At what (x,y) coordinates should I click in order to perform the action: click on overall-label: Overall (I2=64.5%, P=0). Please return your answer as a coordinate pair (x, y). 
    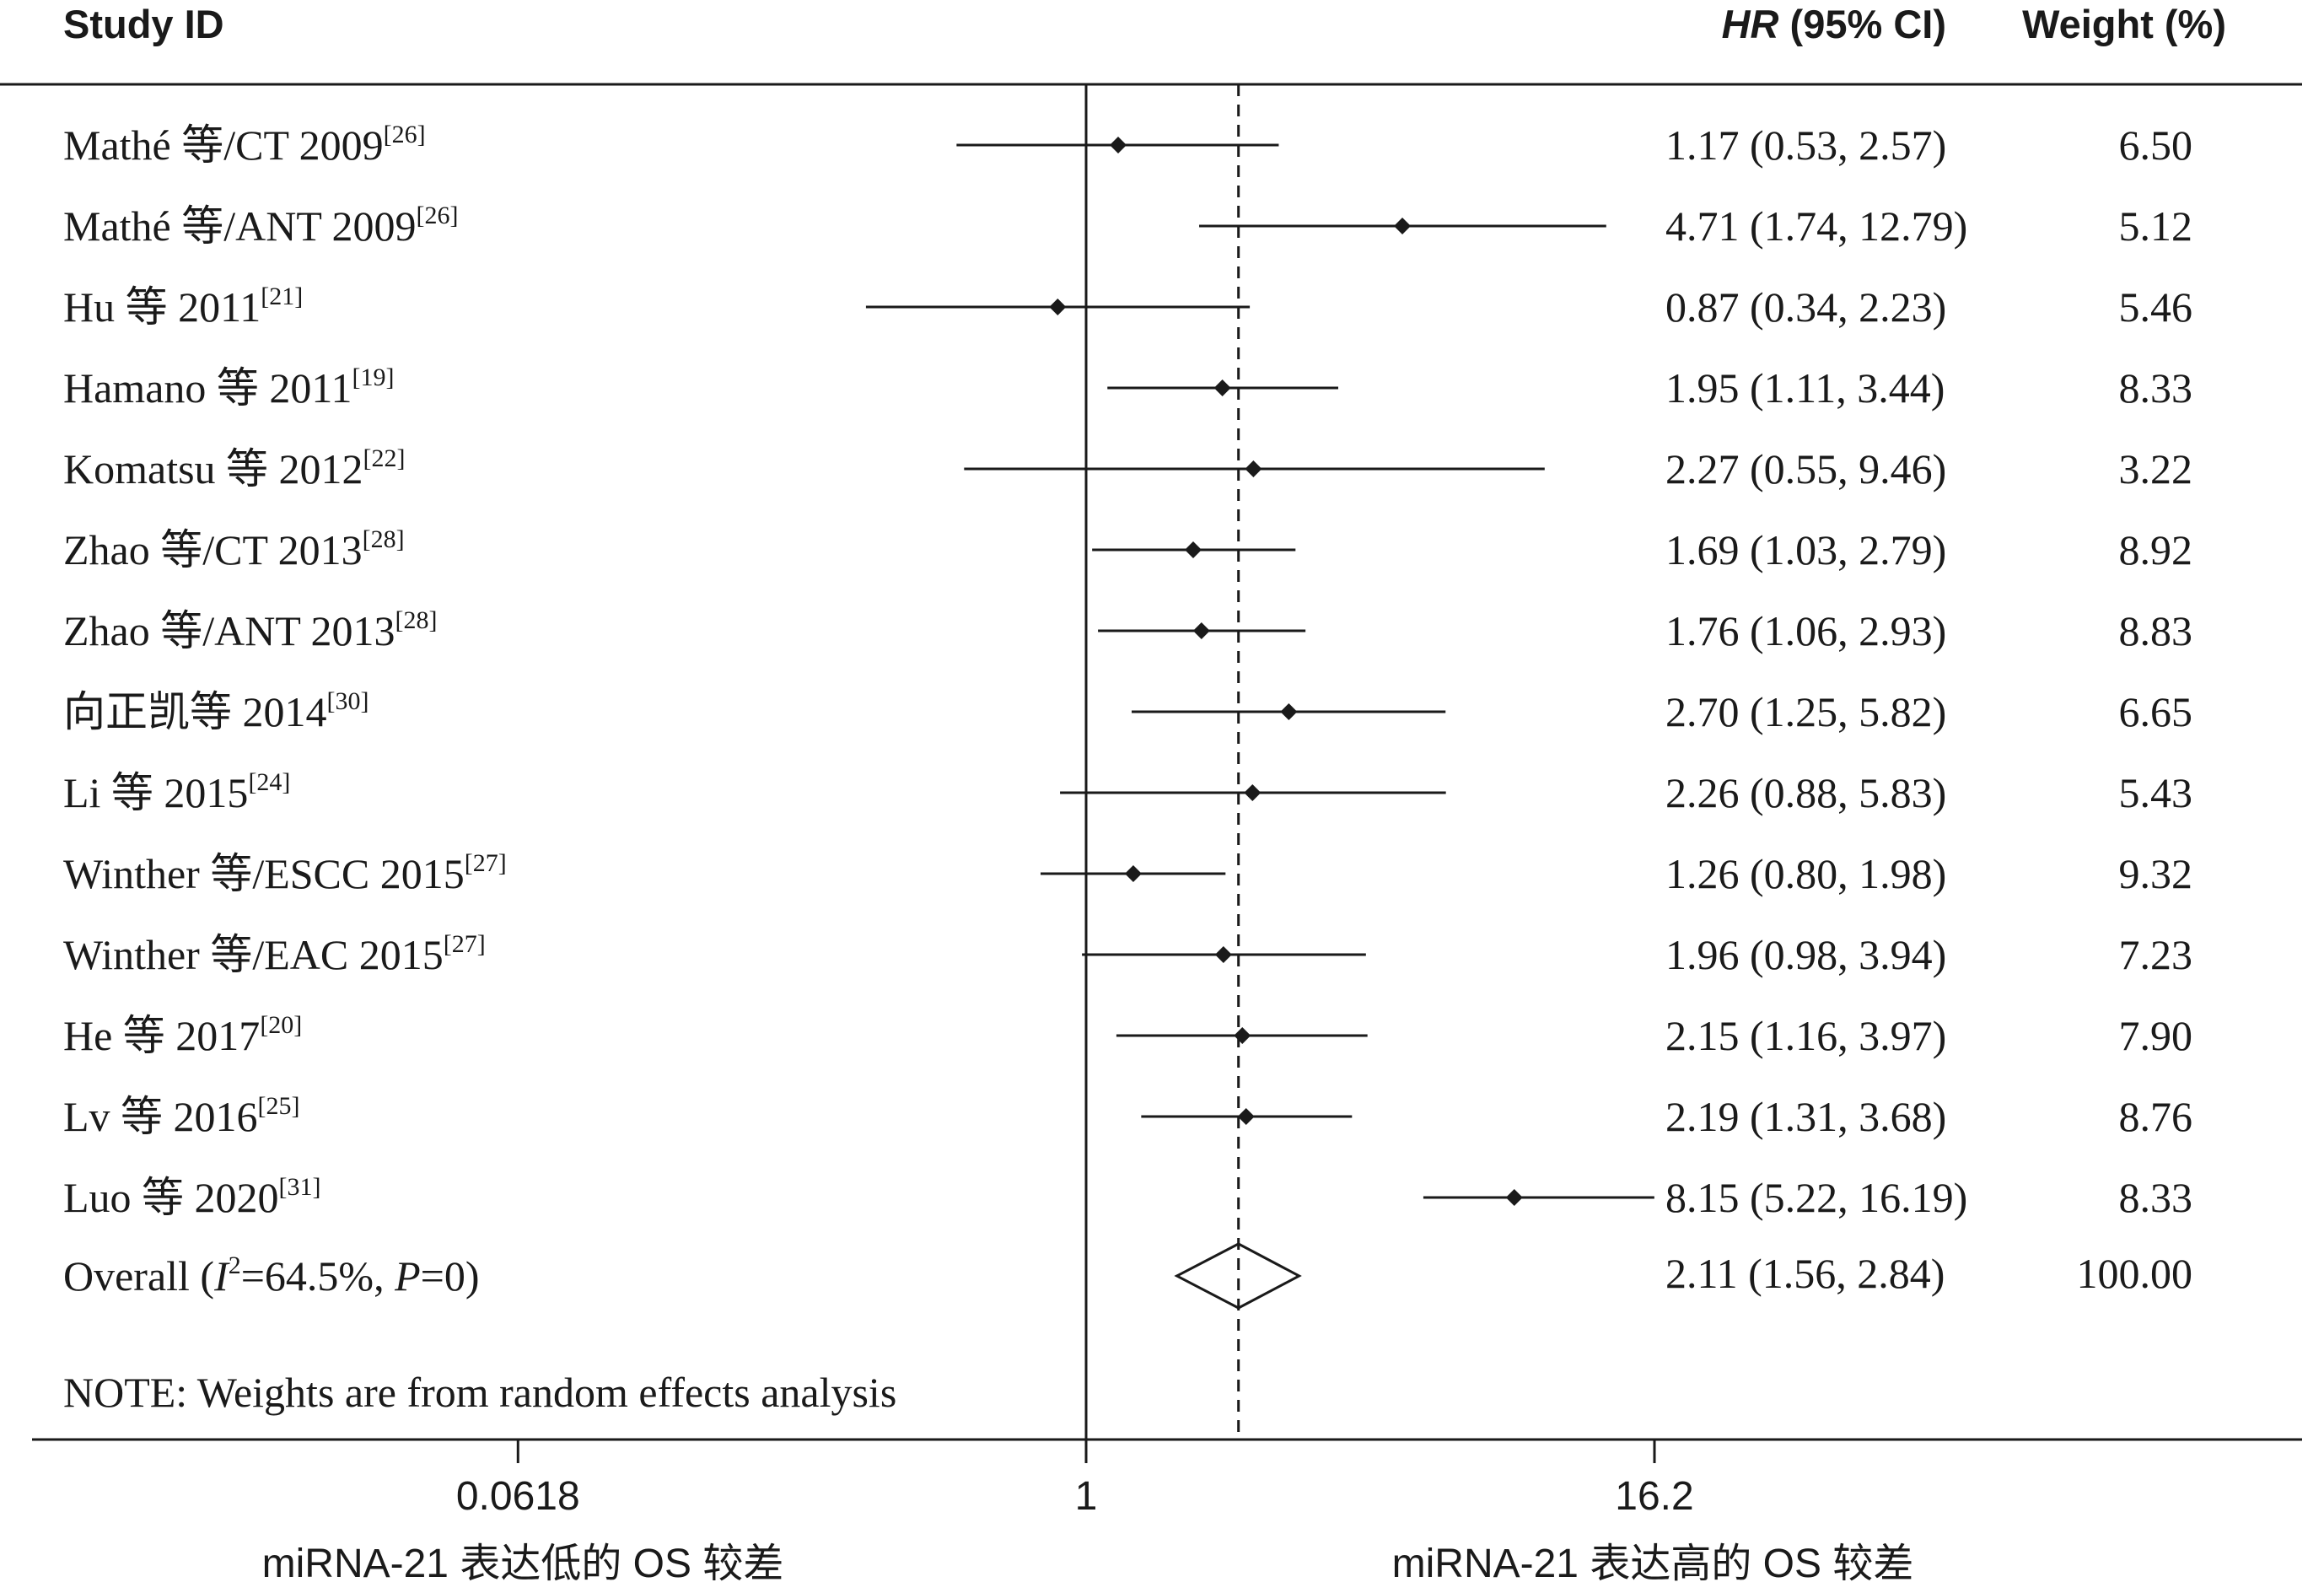
    Looking at the image, I should click on (271, 1275).